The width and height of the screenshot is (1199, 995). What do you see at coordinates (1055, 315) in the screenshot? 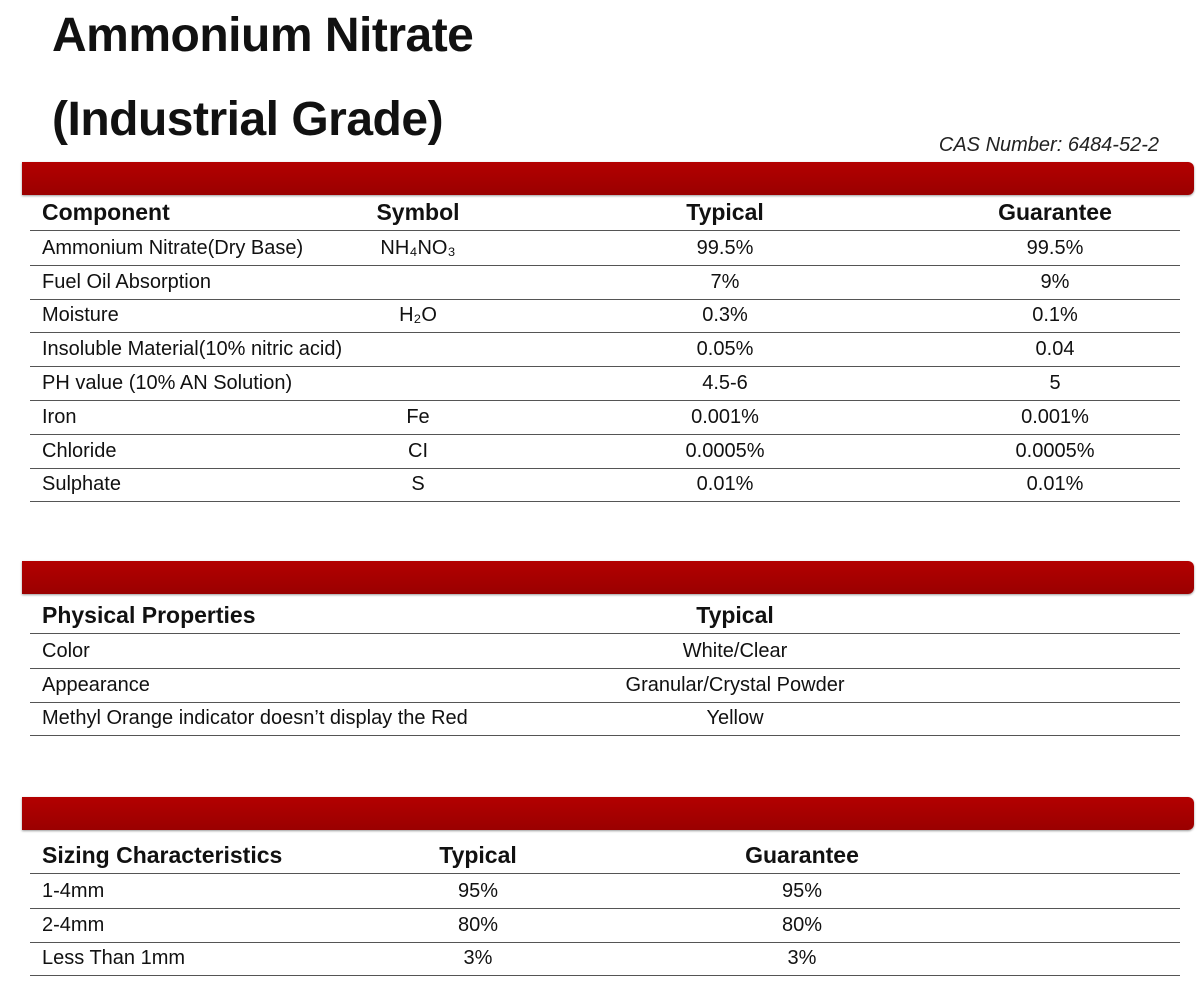
I see `table-cell: 0.1%` at bounding box center [1055, 315].